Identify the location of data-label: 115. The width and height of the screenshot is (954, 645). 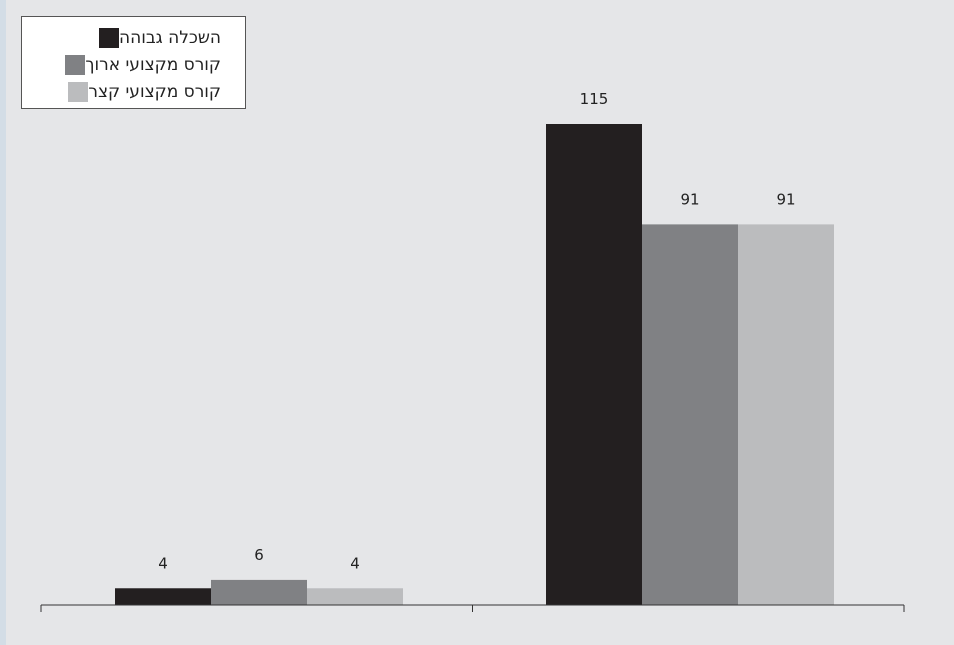
(594, 99).